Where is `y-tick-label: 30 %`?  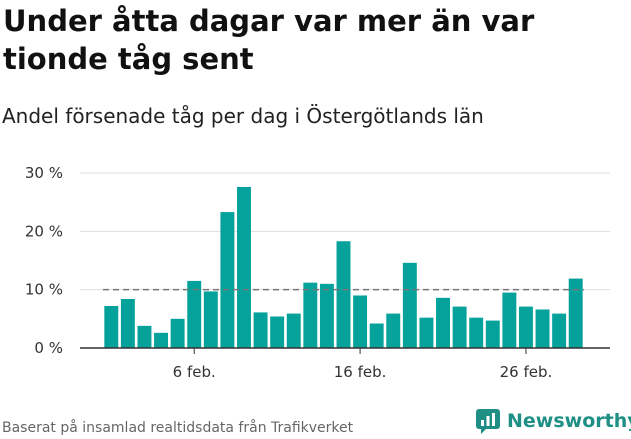
y-tick-label: 30 % is located at coordinates (44, 173).